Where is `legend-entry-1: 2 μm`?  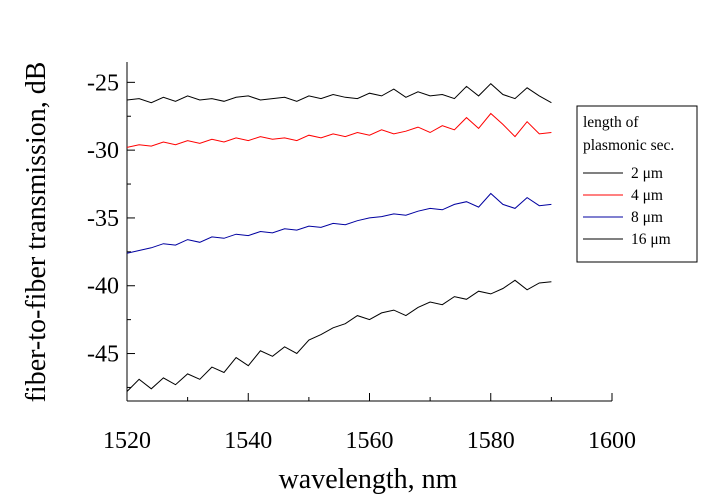 legend-entry-1: 2 μm is located at coordinates (647, 173).